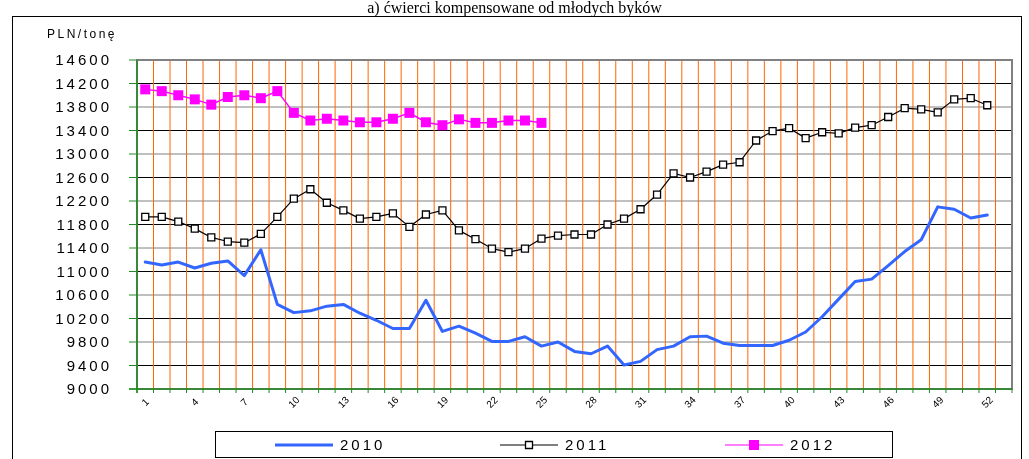 The height and width of the screenshot is (459, 1029). What do you see at coordinates (888, 401) in the screenshot?
I see `x-tick-label: 46` at bounding box center [888, 401].